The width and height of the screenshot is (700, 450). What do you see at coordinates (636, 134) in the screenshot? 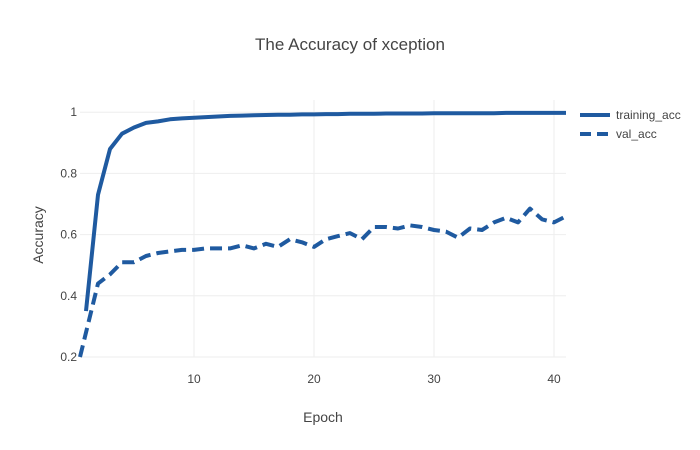
I see `legend-label-val_acc: val_acc` at bounding box center [636, 134].